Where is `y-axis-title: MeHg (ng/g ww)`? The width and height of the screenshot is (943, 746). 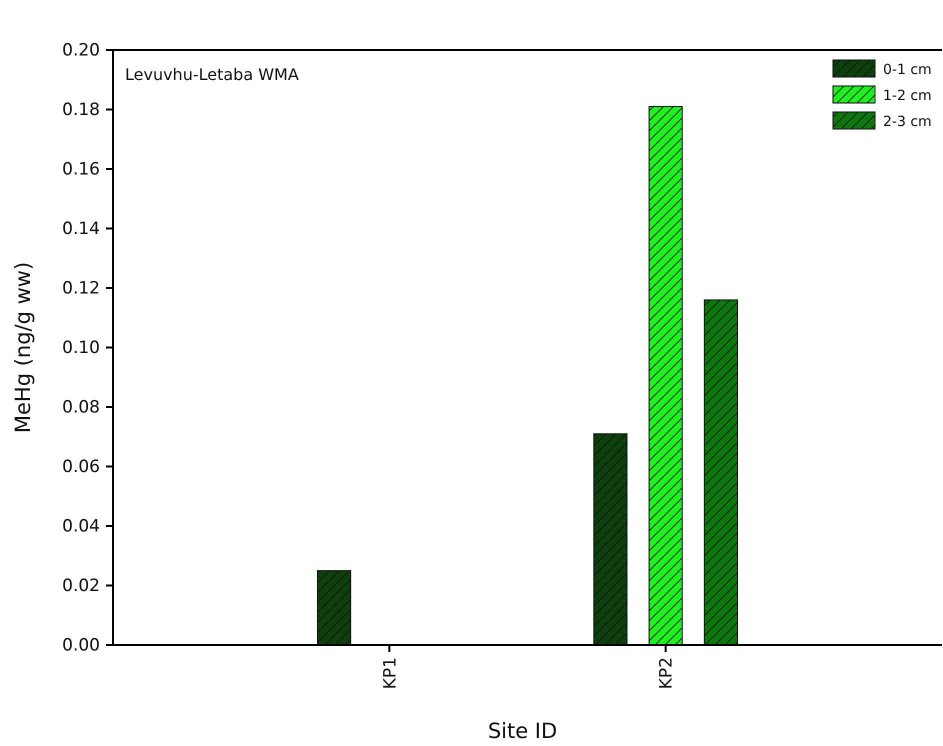
y-axis-title: MeHg (ng/g ww) is located at coordinates (23, 348).